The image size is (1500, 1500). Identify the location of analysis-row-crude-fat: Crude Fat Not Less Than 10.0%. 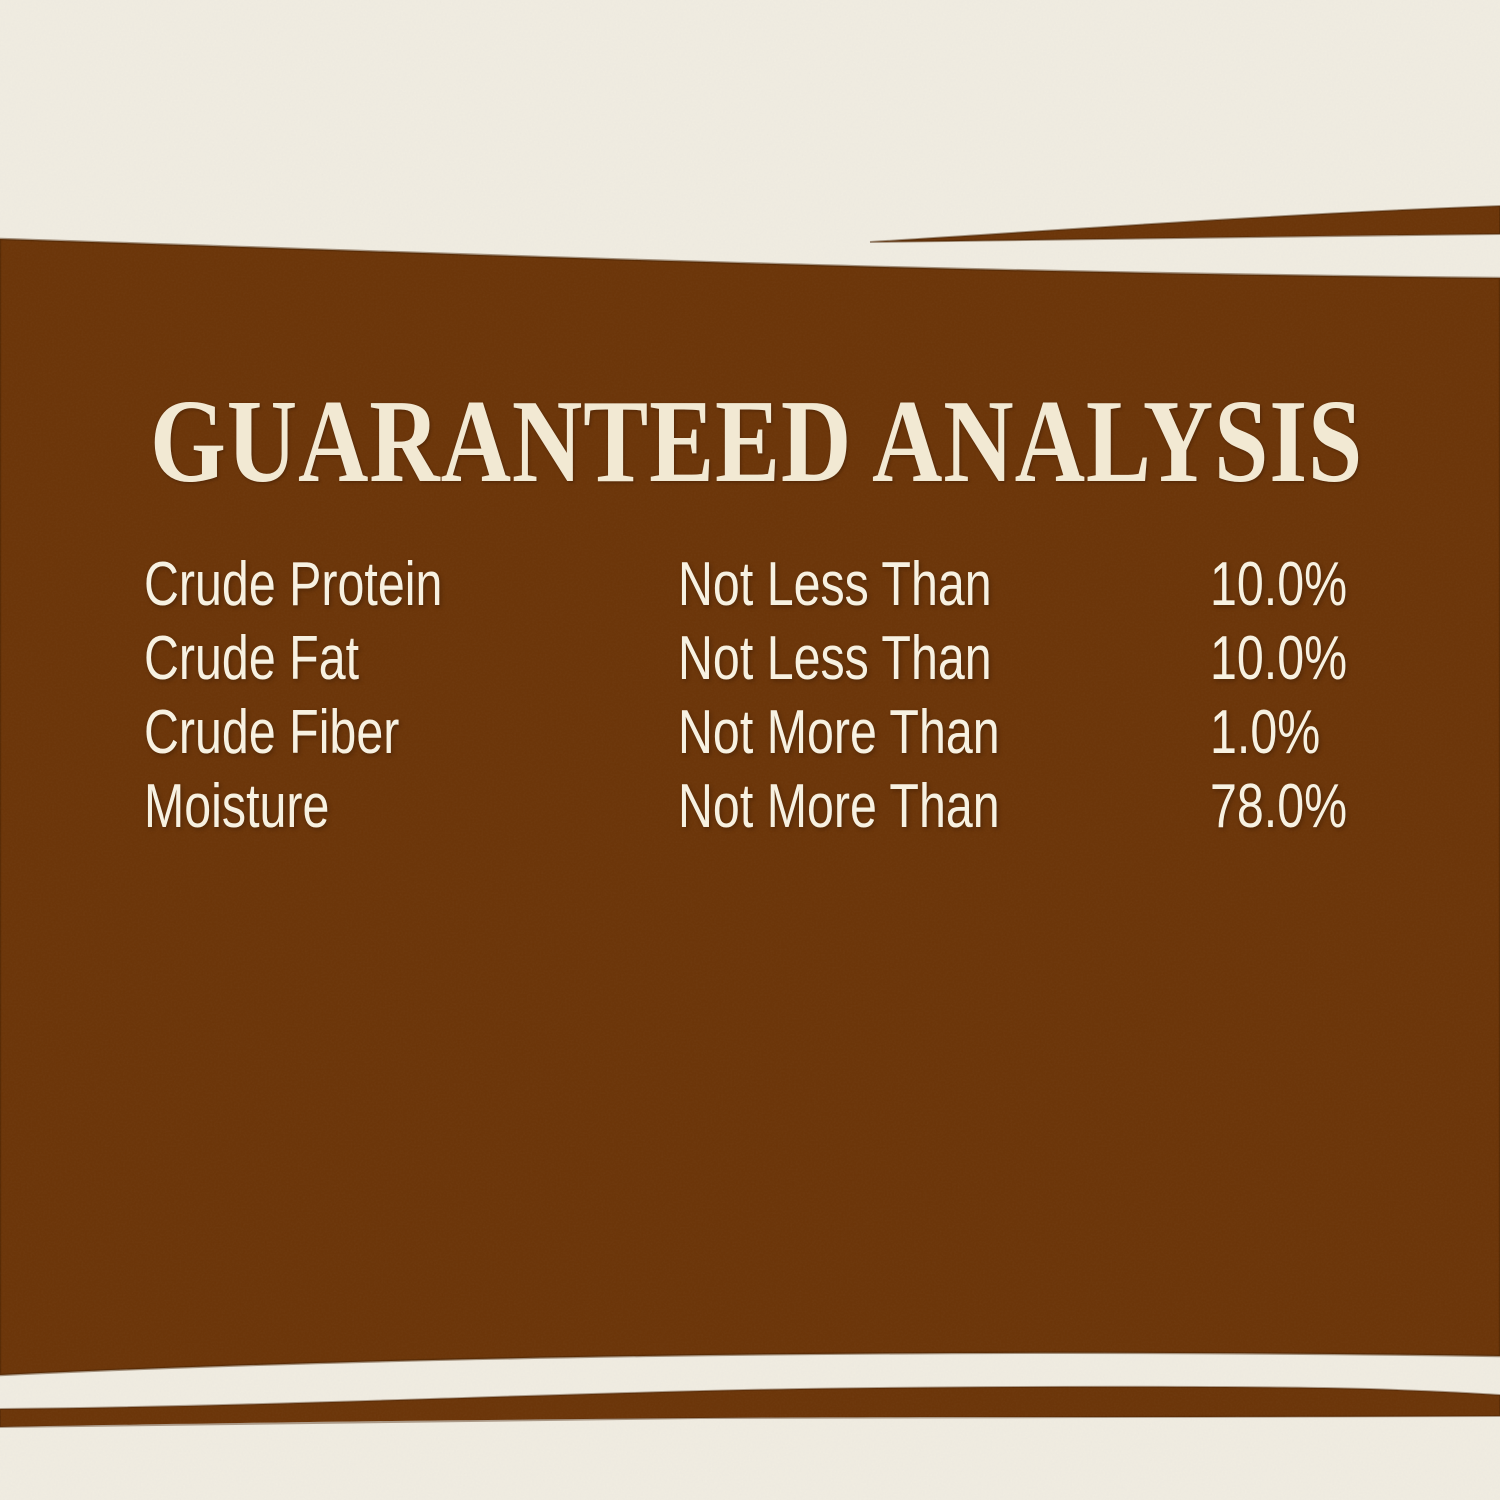
(750, 659).